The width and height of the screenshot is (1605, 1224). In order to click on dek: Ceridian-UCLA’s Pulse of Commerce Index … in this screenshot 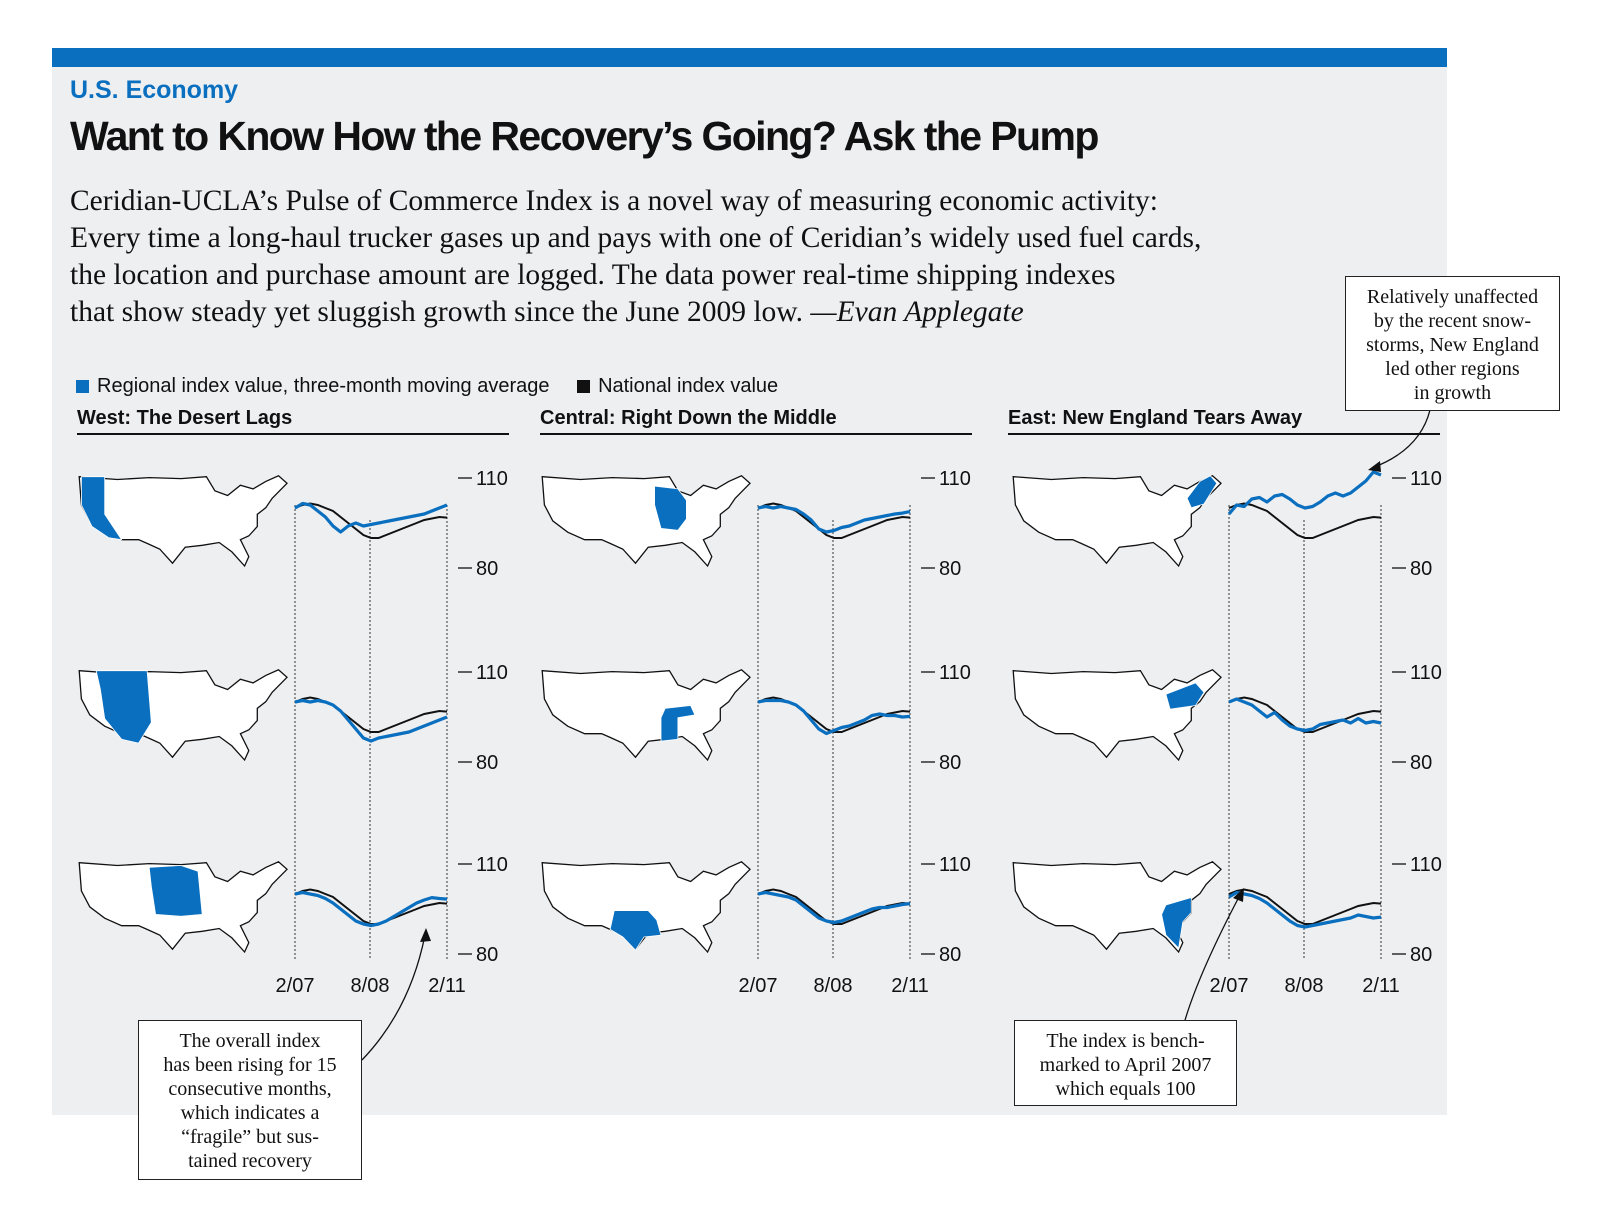, I will do `click(750, 257)`.